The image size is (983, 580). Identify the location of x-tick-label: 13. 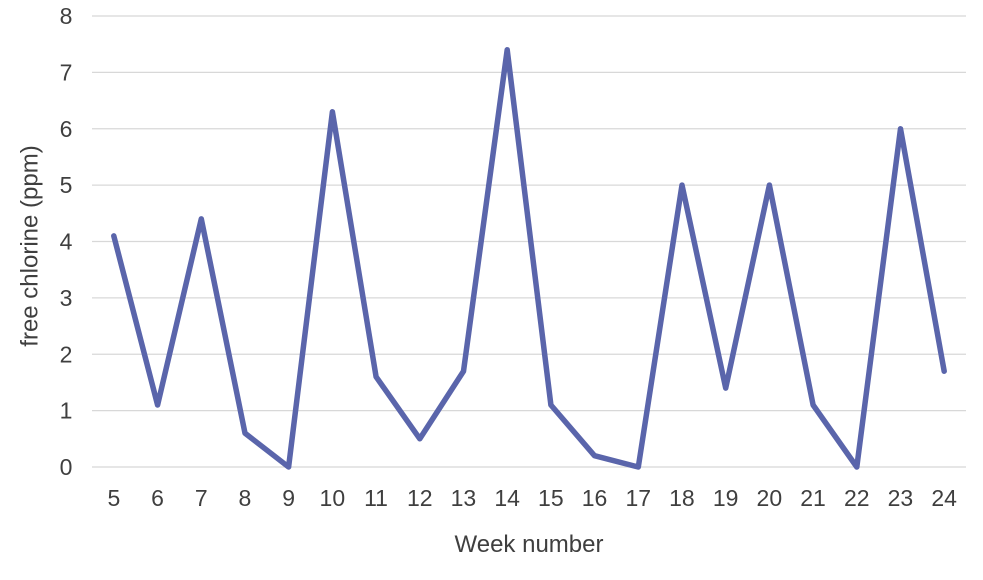
(464, 498).